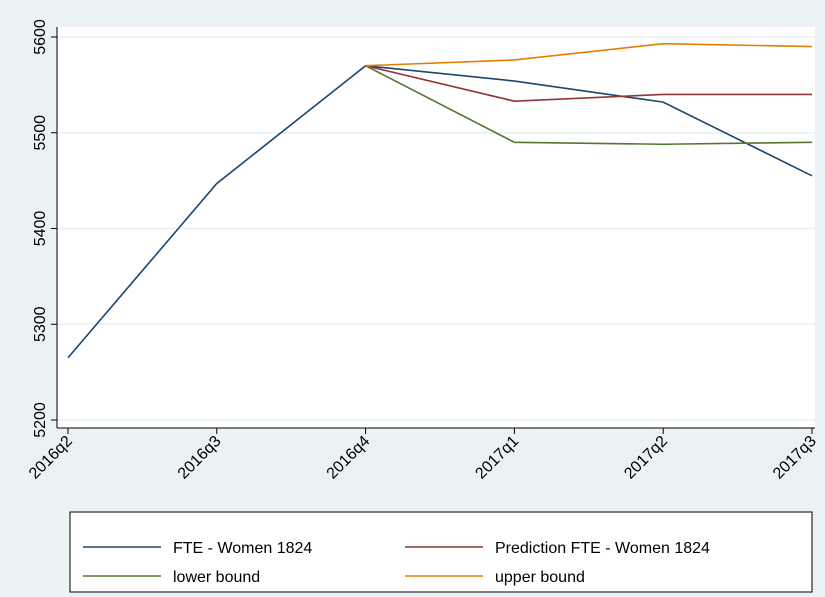 This screenshot has height=597, width=825. Describe the element at coordinates (441, 552) in the screenshot. I see `legend` at that location.